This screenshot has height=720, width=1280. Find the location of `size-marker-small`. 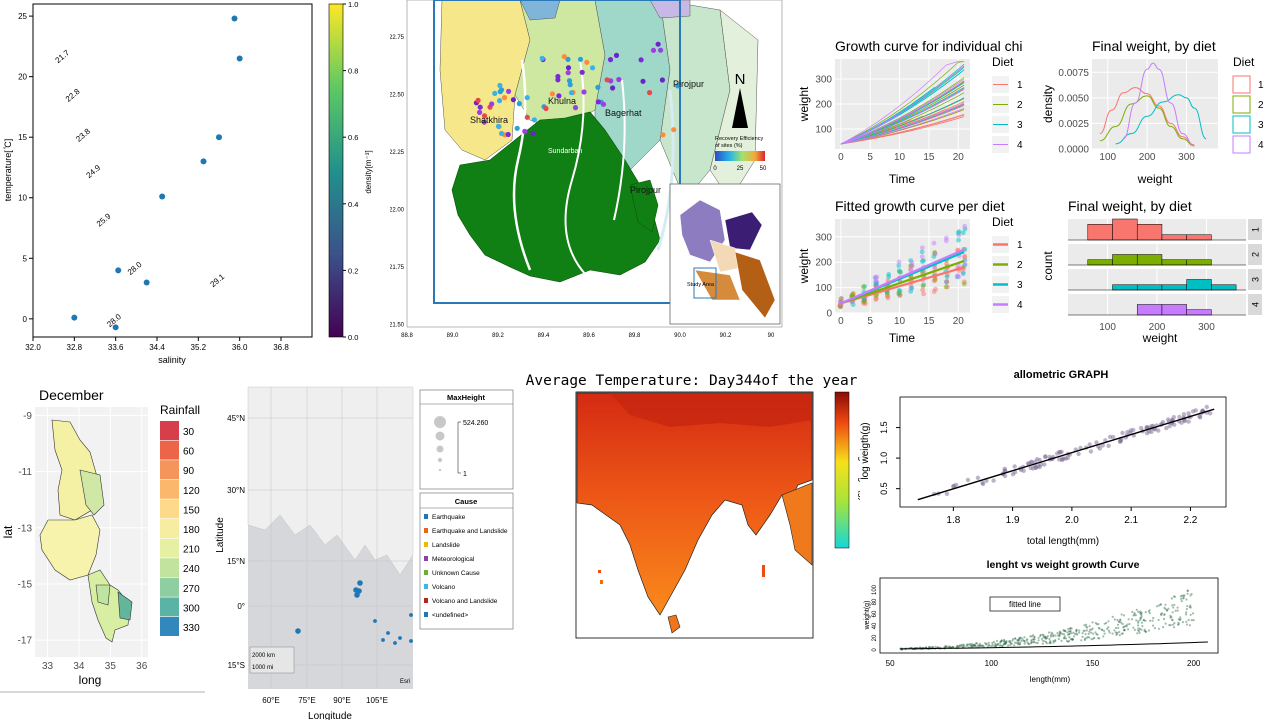

size-marker-small is located at coordinates (440, 449).